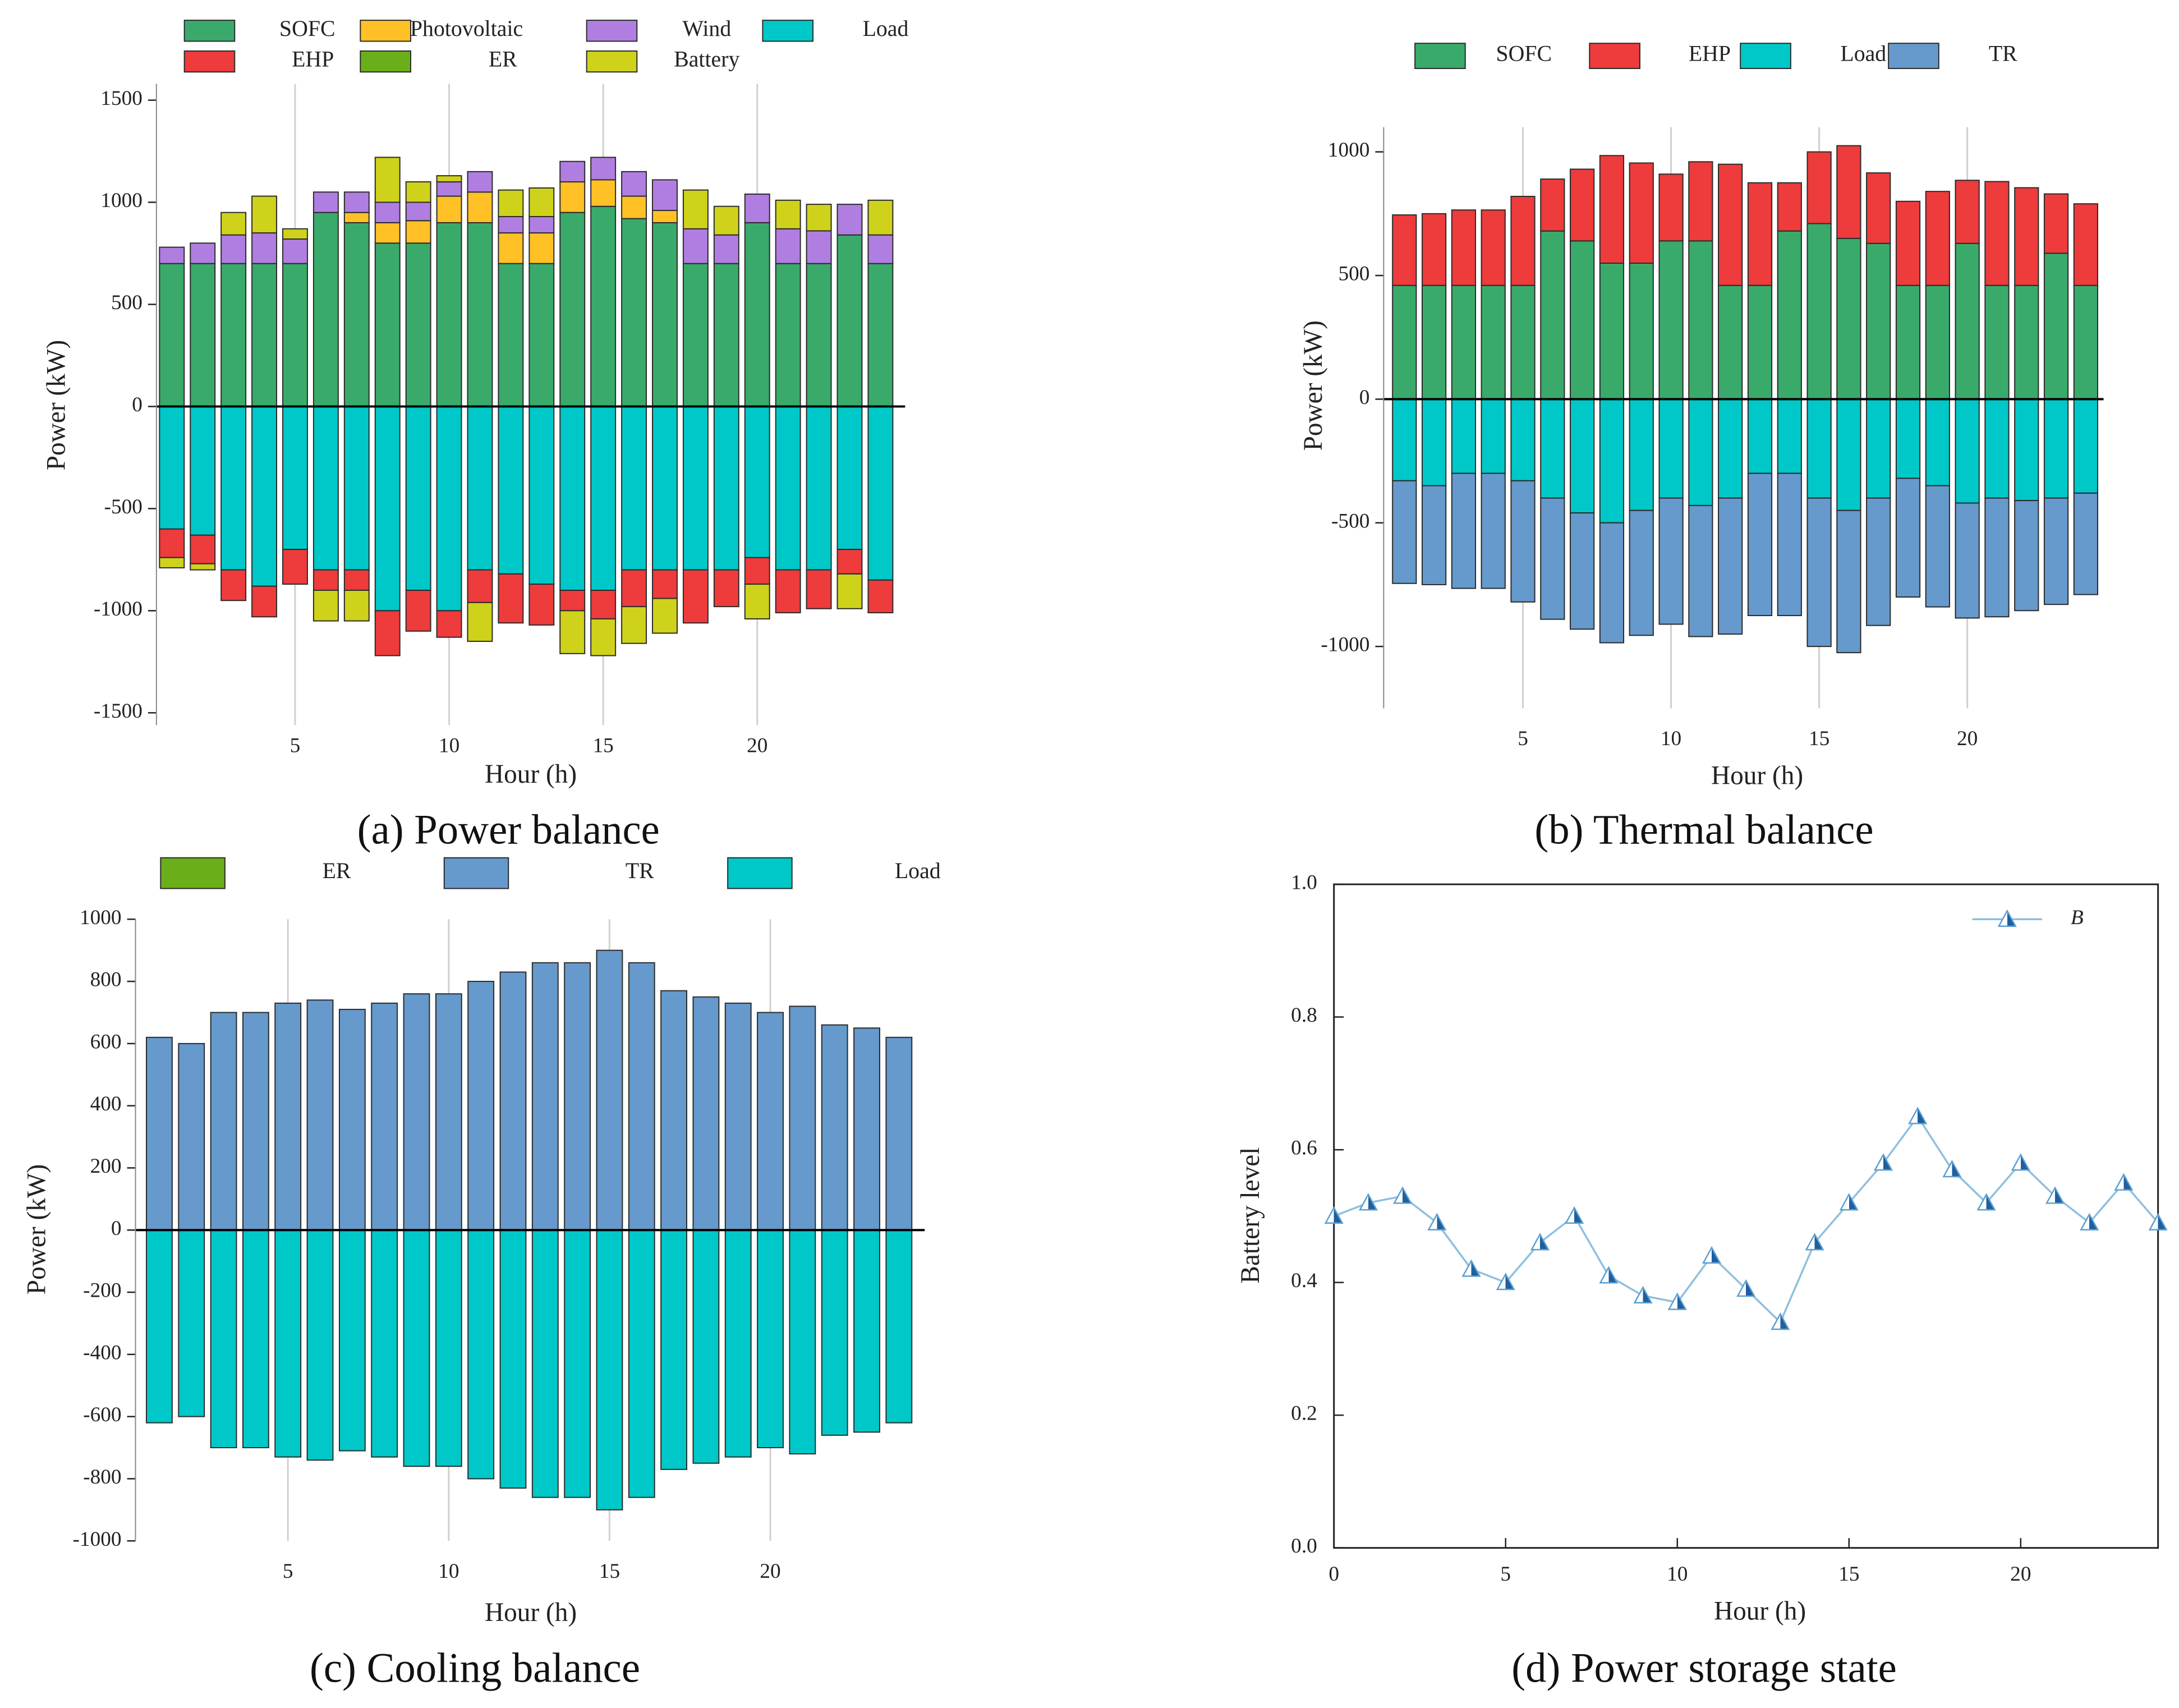 The image size is (2179, 1708). I want to click on legend-label: Wind, so click(706, 28).